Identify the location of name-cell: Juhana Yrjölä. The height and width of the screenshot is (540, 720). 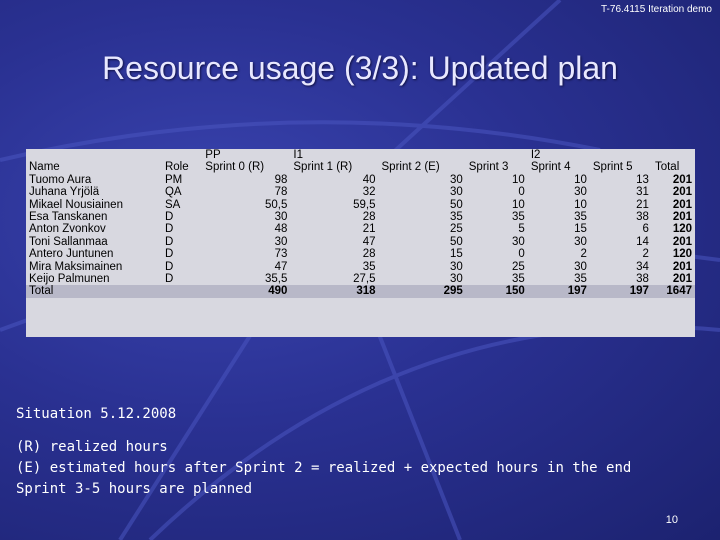
(64, 192).